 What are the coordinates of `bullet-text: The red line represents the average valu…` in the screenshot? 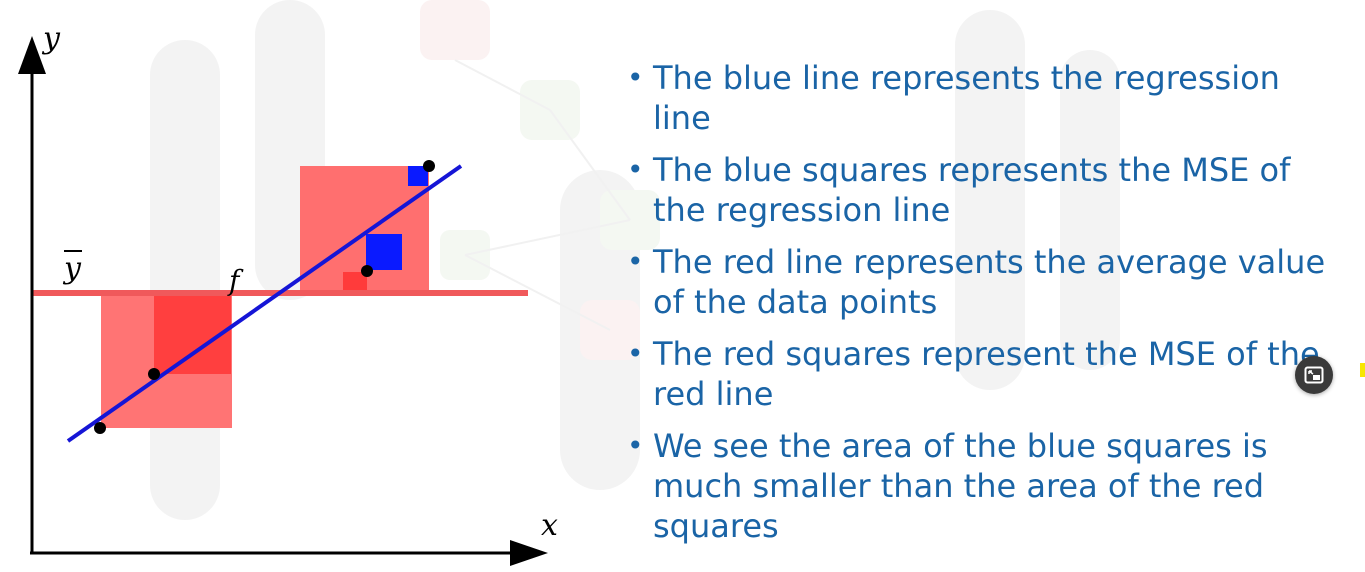 It's located at (989, 282).